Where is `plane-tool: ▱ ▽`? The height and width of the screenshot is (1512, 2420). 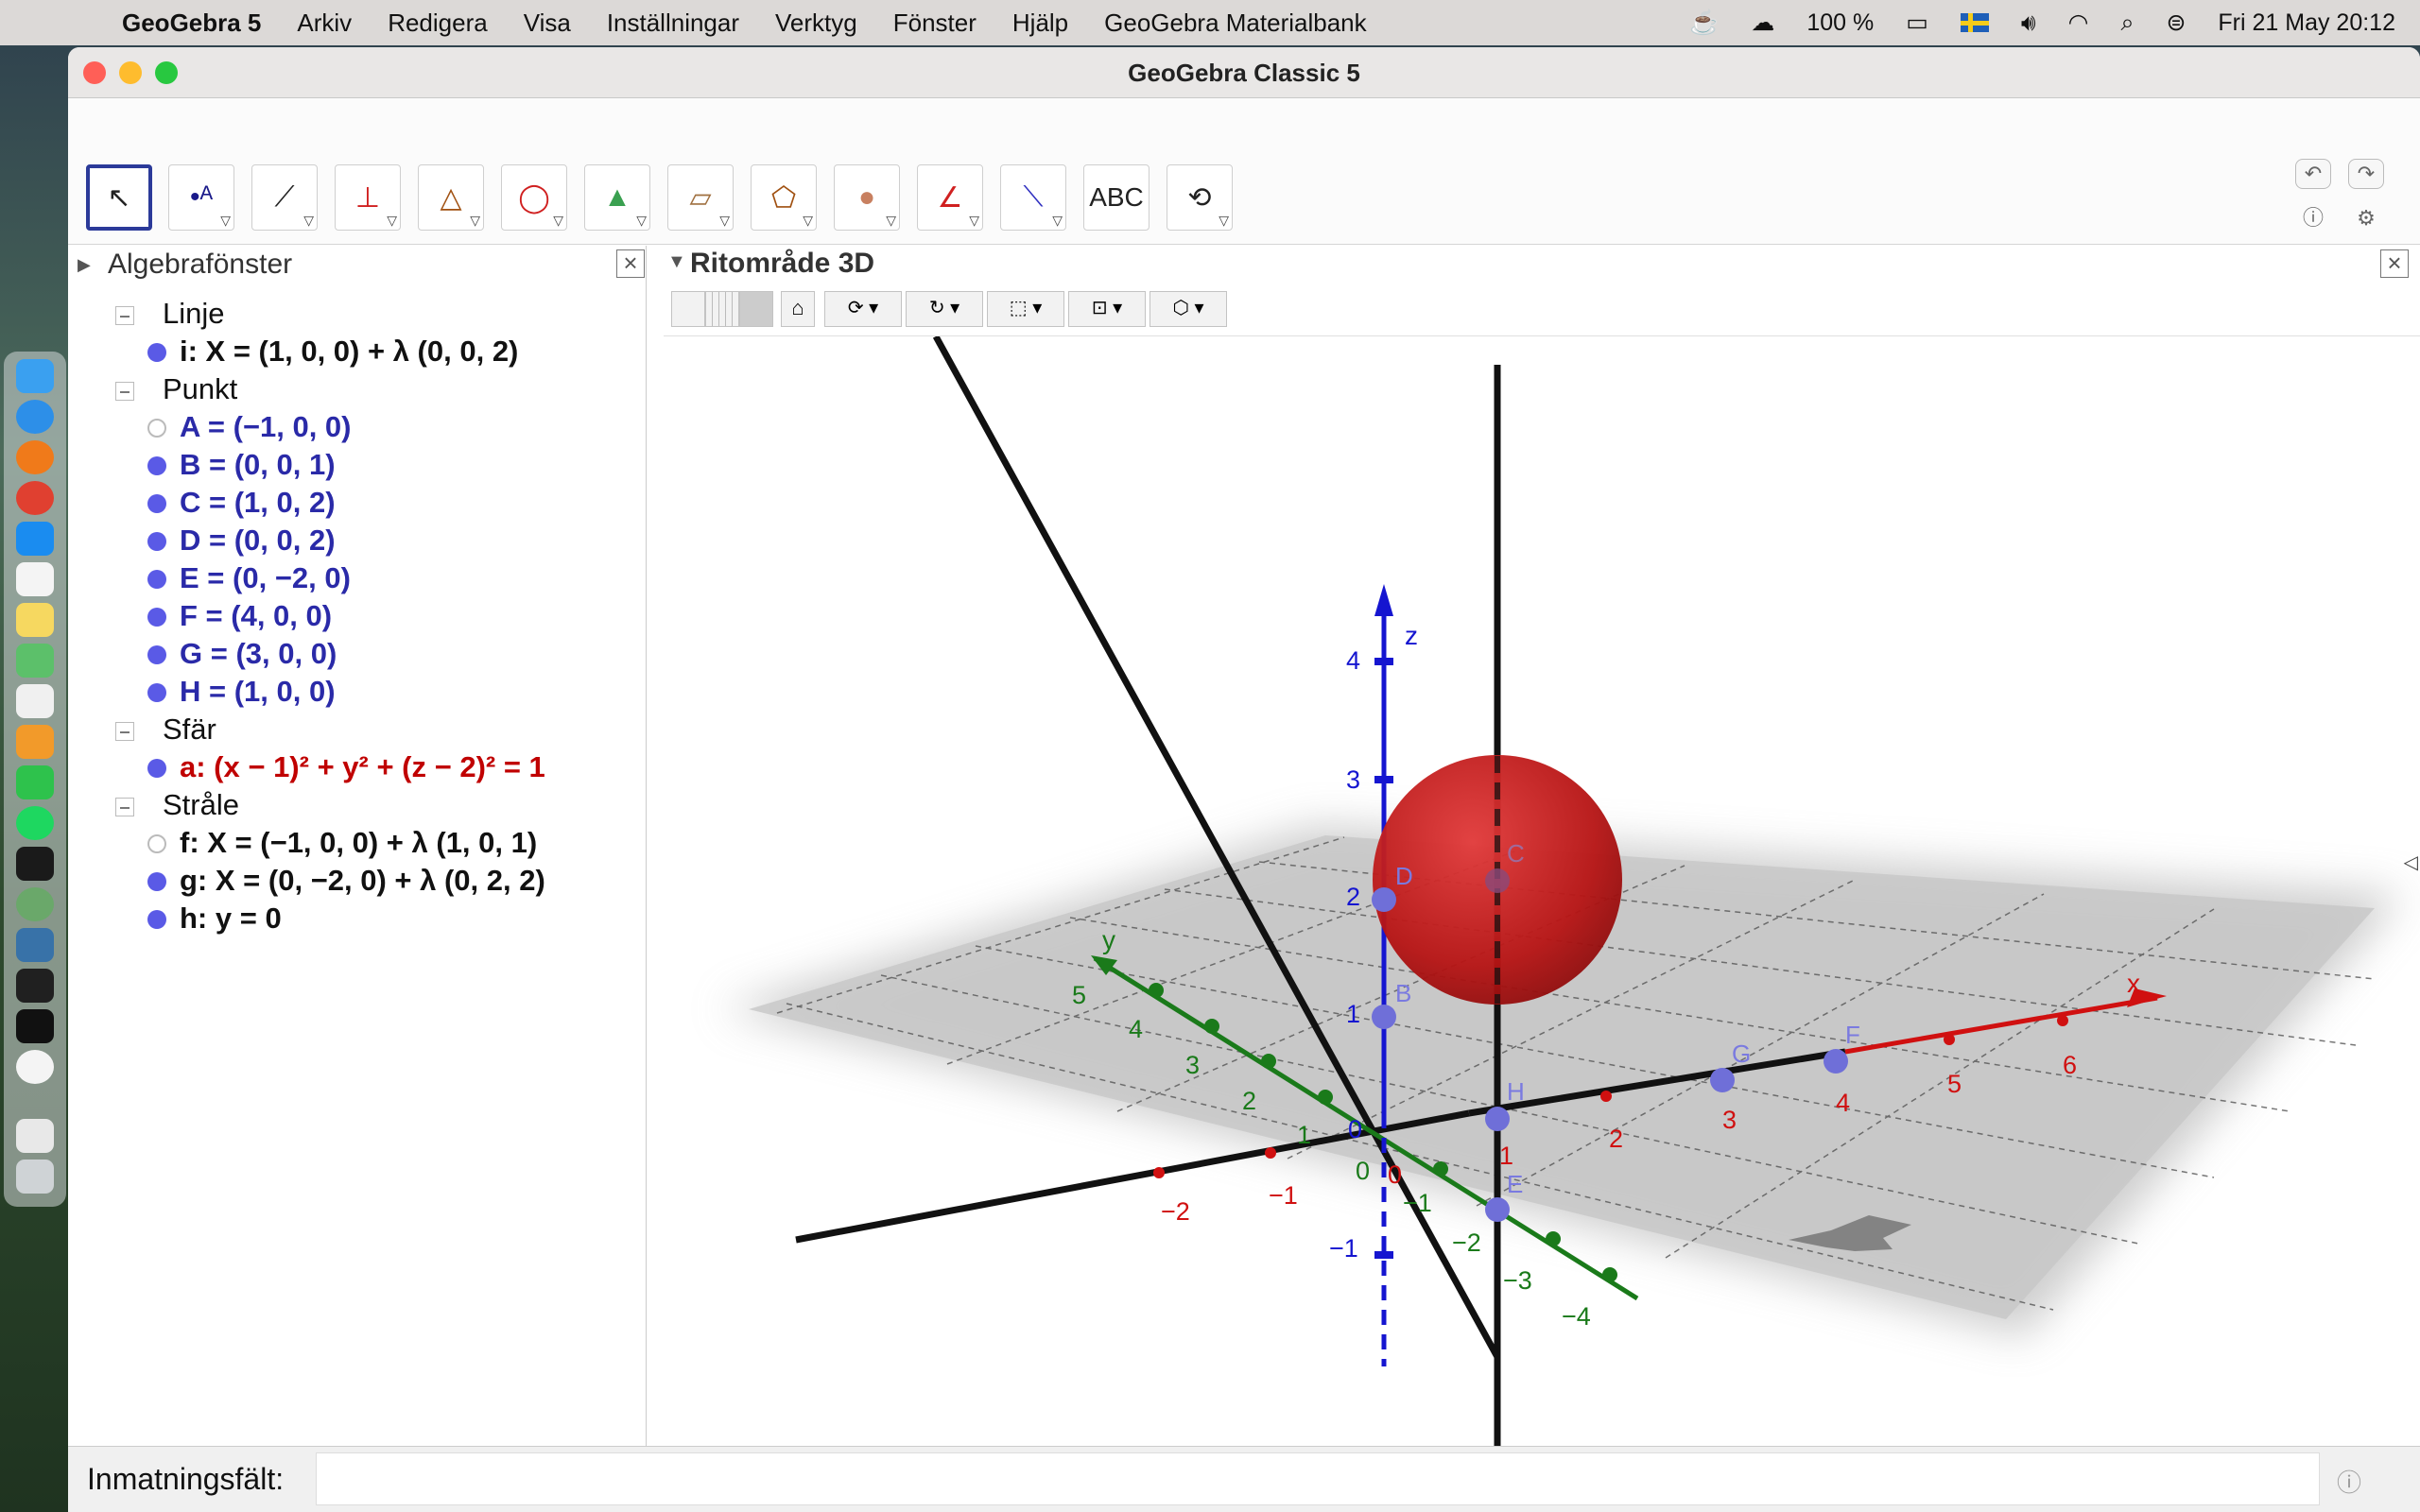 plane-tool: ▱ ▽ is located at coordinates (700, 197).